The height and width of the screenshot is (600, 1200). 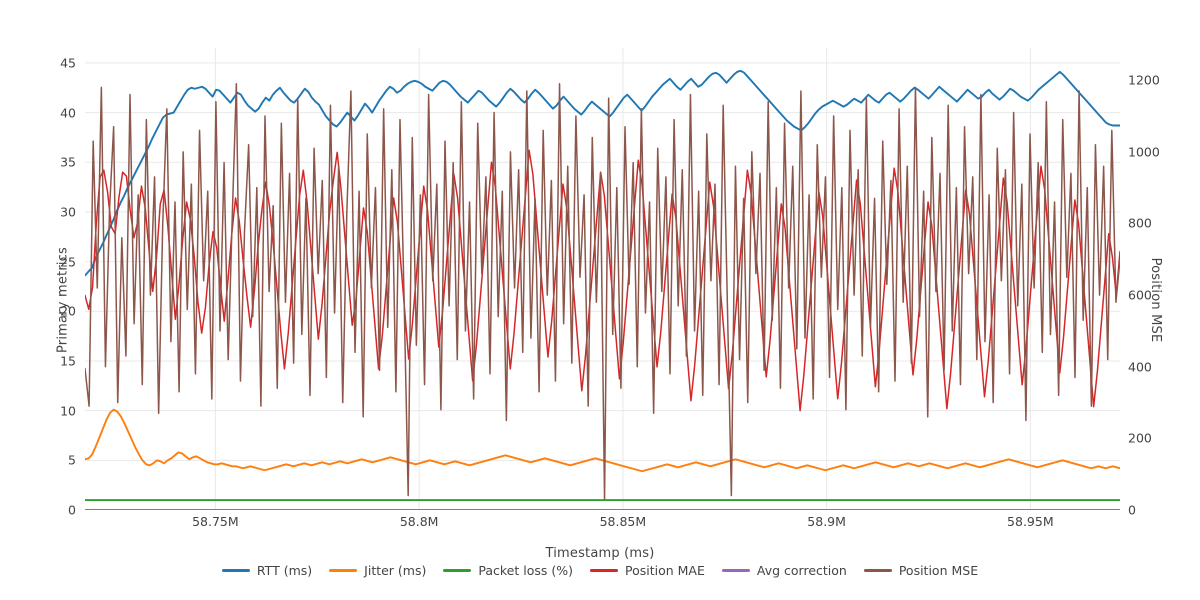 I want to click on y-axis-left-tick: 10, so click(x=68, y=411).